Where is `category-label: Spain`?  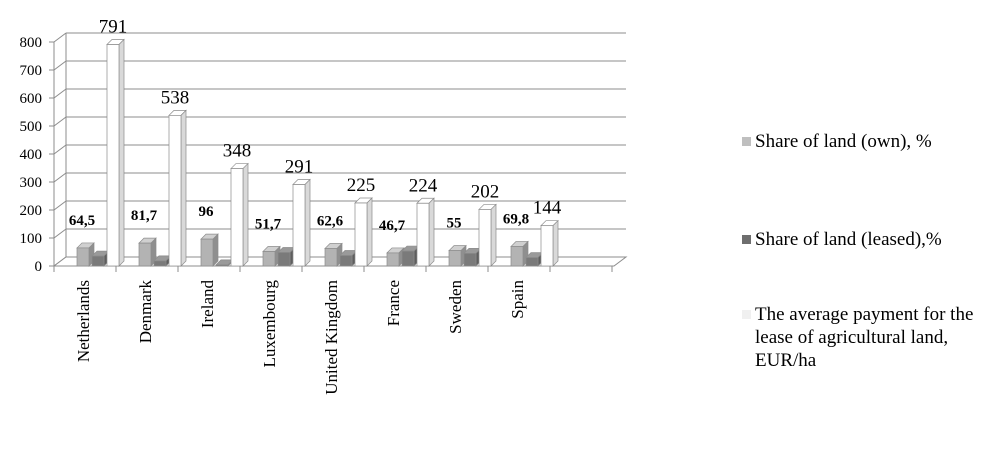
category-label: Spain is located at coordinates (517, 299).